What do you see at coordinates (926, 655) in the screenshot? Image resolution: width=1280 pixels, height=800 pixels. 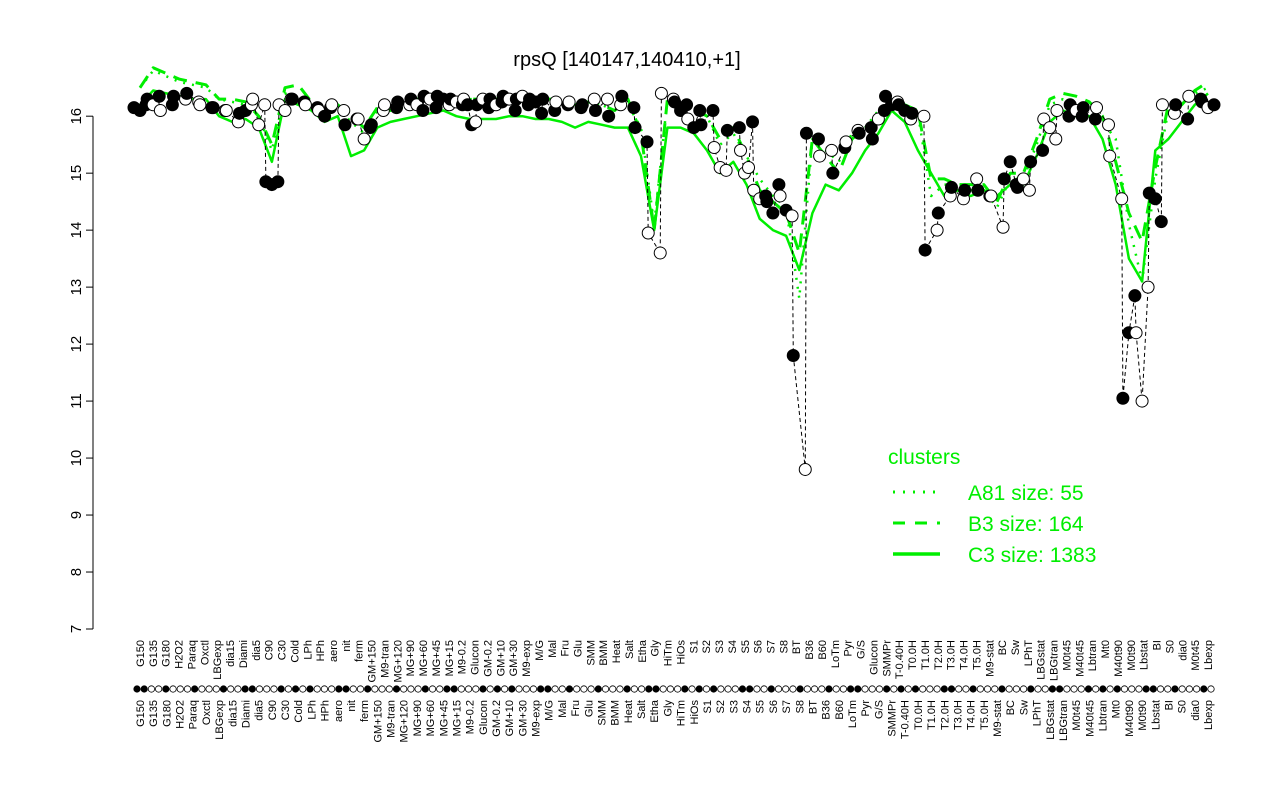 I see `x-tick-label-top: T1.0H` at bounding box center [926, 655].